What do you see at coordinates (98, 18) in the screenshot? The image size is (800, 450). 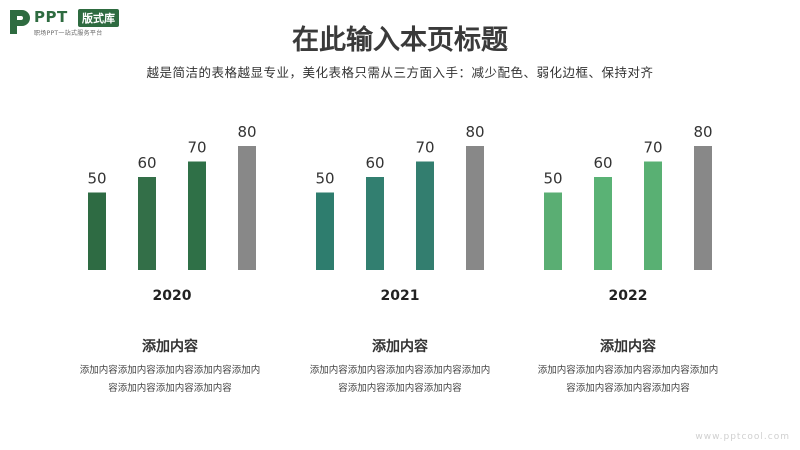 I see `logo-badge: 版式库` at bounding box center [98, 18].